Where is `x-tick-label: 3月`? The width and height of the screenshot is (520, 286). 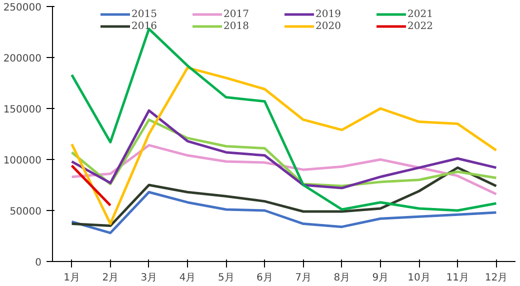
x-tick-label: 3月 is located at coordinates (149, 278).